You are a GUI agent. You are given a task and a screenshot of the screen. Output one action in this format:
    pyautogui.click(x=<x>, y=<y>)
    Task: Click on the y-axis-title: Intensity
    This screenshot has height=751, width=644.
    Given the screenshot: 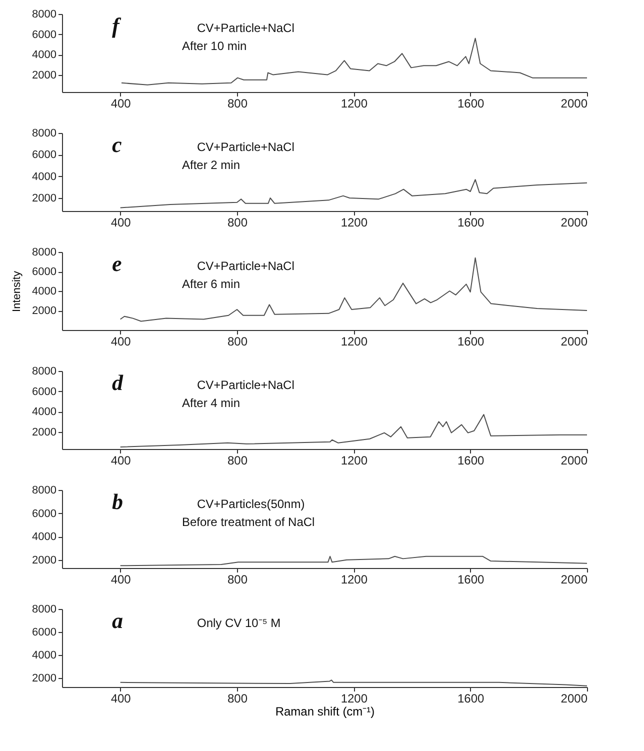 What is the action you would take?
    pyautogui.click(x=17, y=291)
    